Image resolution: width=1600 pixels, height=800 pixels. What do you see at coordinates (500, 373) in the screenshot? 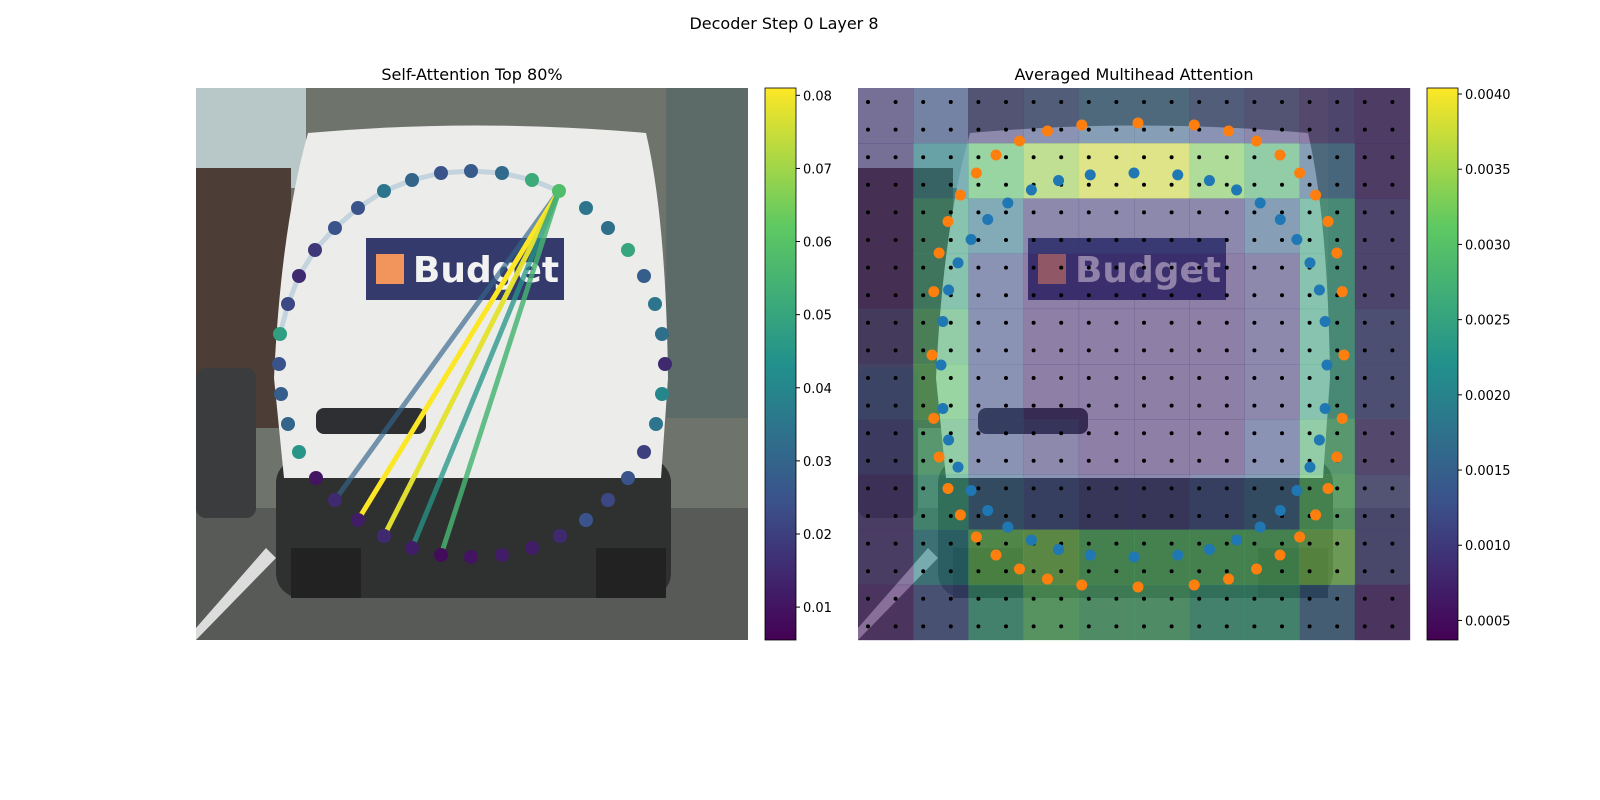
I see `attention-line` at bounding box center [500, 373].